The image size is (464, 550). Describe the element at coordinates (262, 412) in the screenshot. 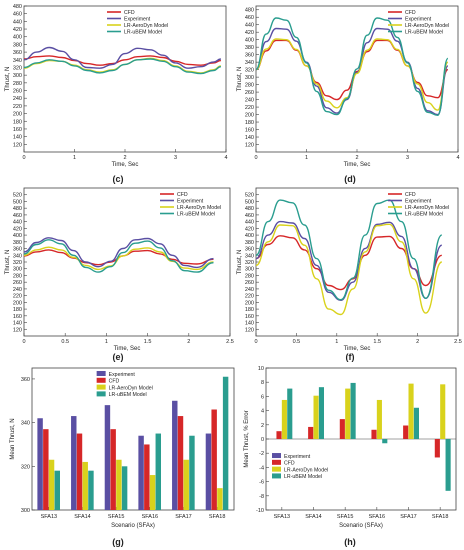

I see `y-tick-label: 4` at that location.